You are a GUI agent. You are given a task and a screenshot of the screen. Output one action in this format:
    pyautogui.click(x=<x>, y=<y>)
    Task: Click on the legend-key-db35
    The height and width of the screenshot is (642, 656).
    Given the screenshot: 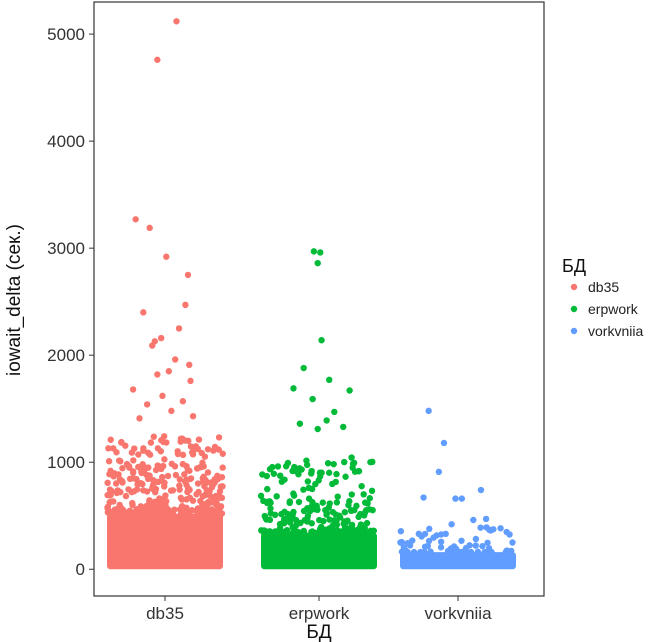 What is the action you would take?
    pyautogui.click(x=574, y=287)
    